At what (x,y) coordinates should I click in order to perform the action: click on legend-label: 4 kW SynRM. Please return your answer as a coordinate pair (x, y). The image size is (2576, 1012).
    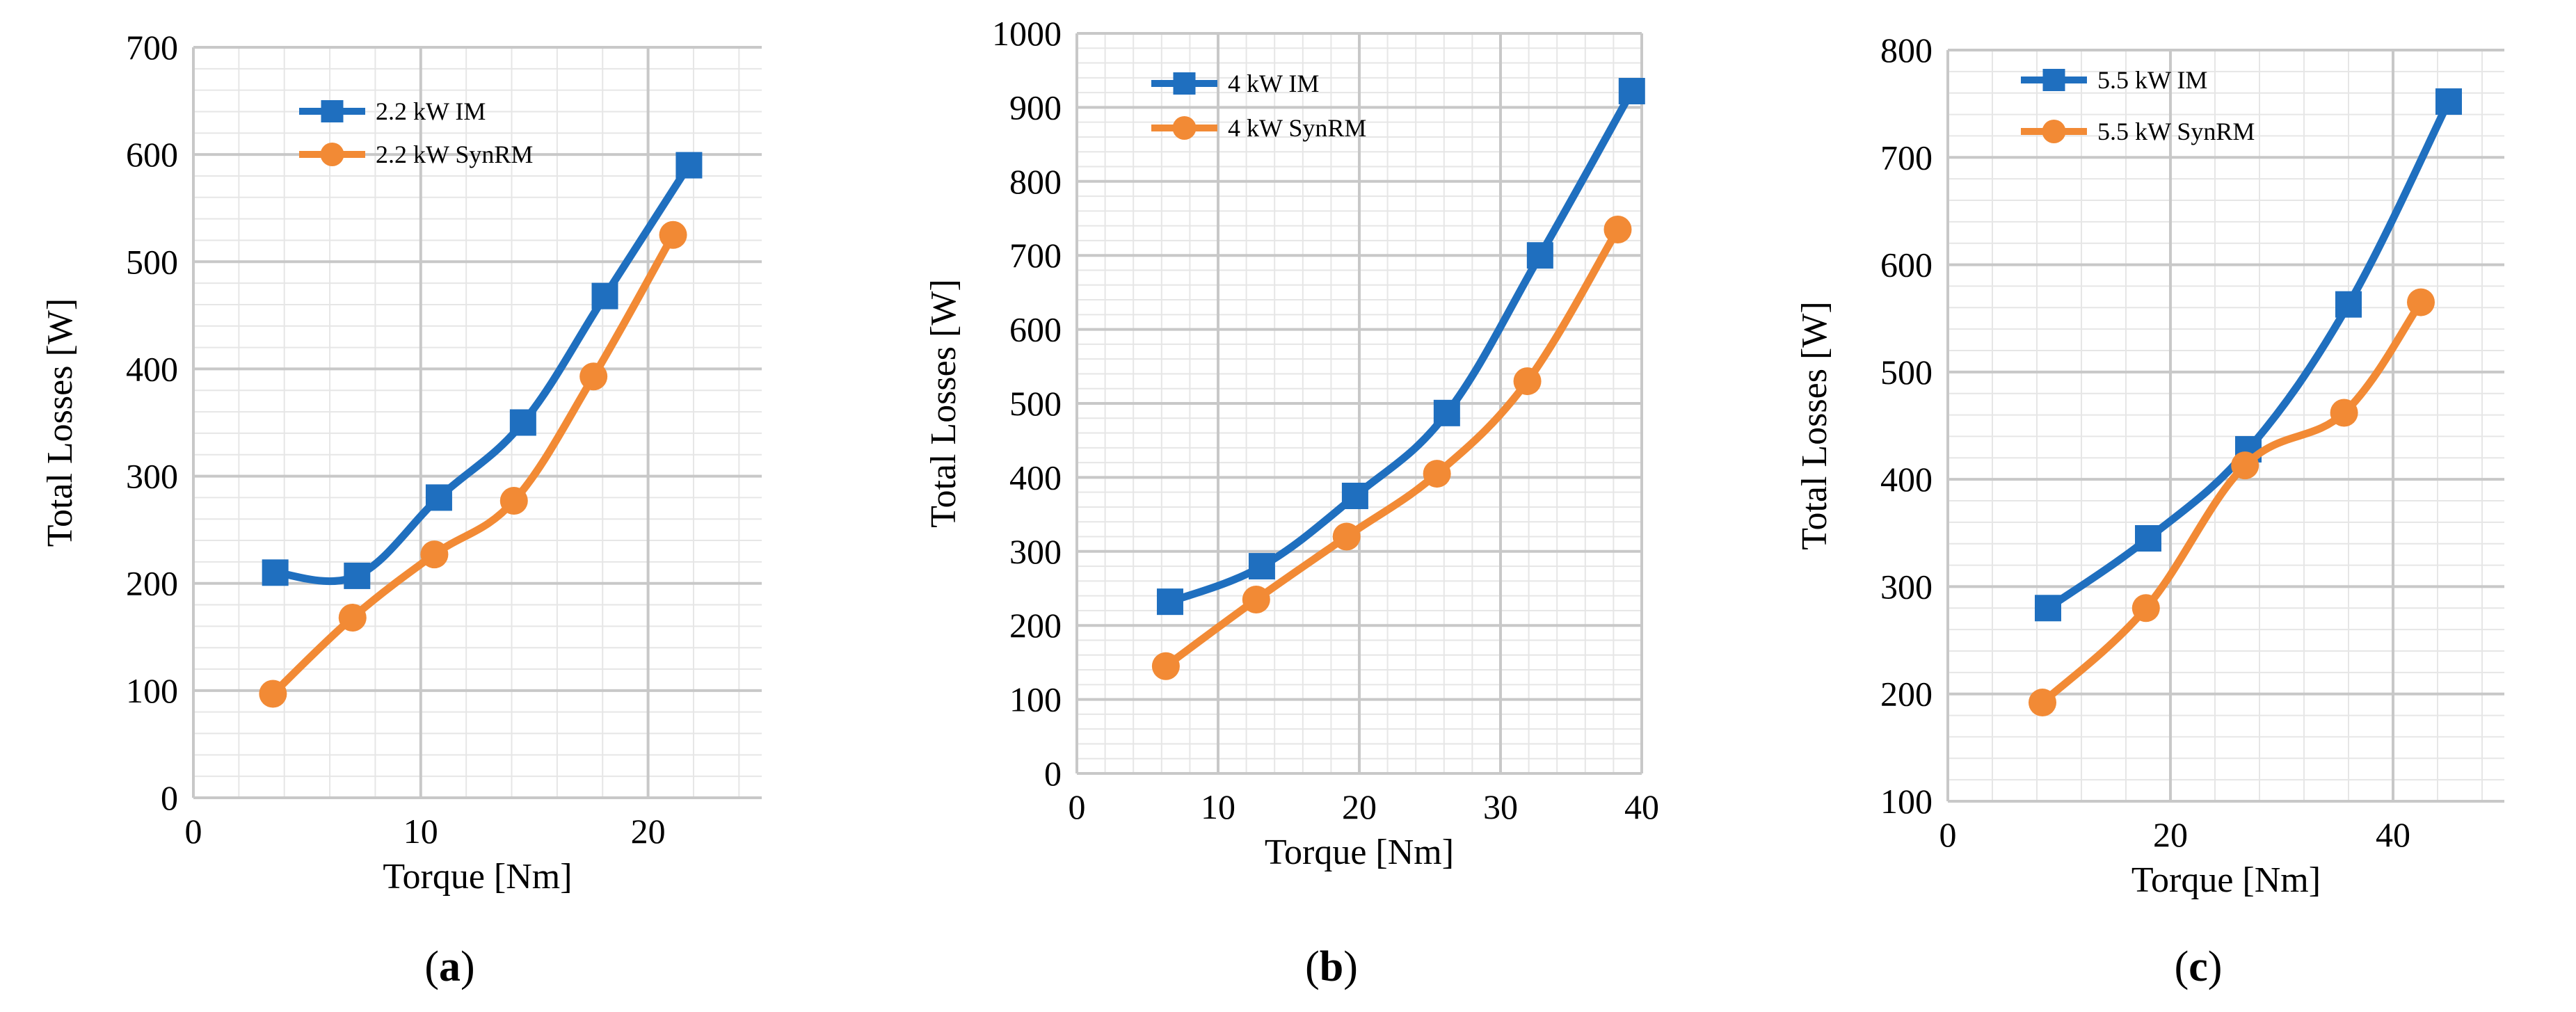
    Looking at the image, I should click on (1297, 128).